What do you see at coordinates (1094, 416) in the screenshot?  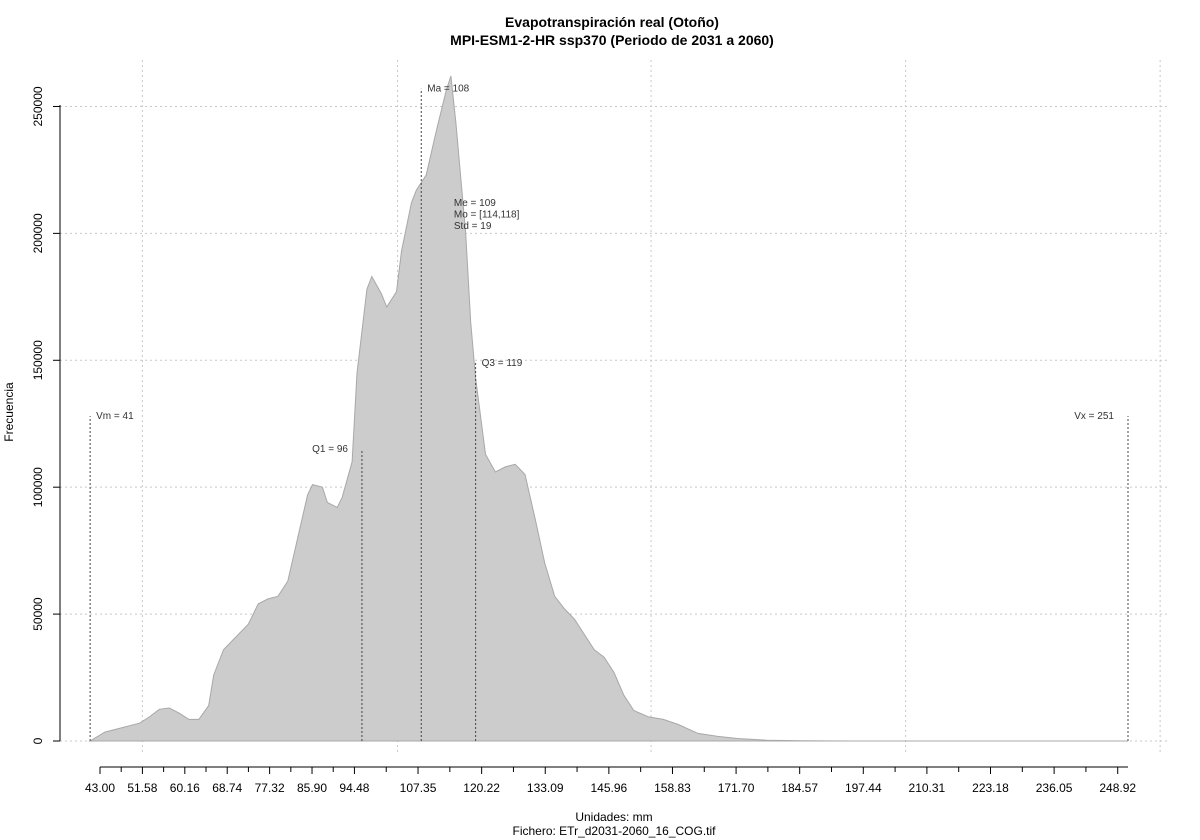 I see `stat-label: Vx = 251` at bounding box center [1094, 416].